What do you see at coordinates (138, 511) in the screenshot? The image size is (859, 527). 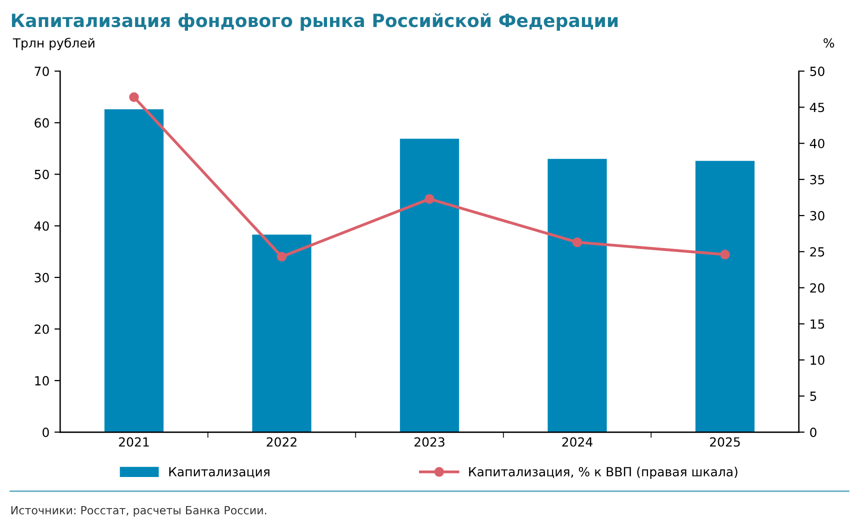 I see `text: Источники: Росстат, расчеты Банка России.` at bounding box center [138, 511].